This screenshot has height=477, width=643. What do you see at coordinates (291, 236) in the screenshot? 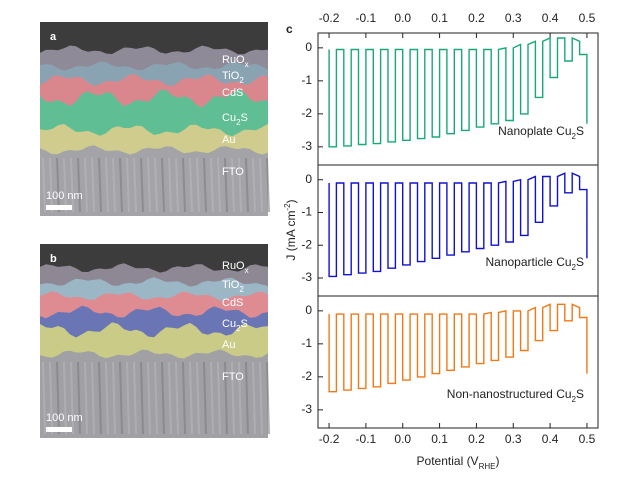
I see `y-axis-label-part: J (mA cm` at bounding box center [291, 236].